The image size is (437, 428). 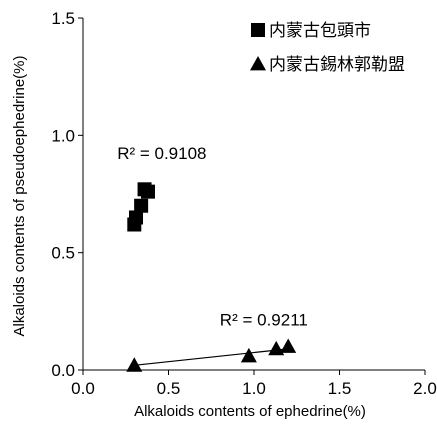 I want to click on x-tick-label: 0.5, so click(x=169, y=388).